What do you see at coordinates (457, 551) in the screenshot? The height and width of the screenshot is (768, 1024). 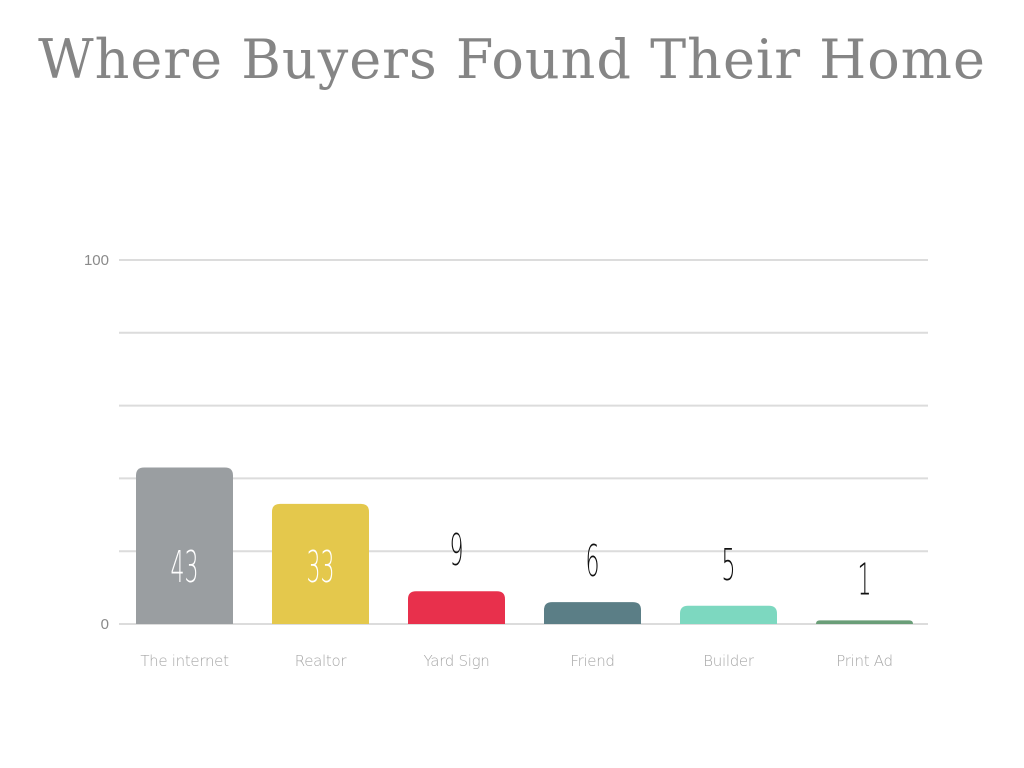 I see `data-label: 9` at bounding box center [457, 551].